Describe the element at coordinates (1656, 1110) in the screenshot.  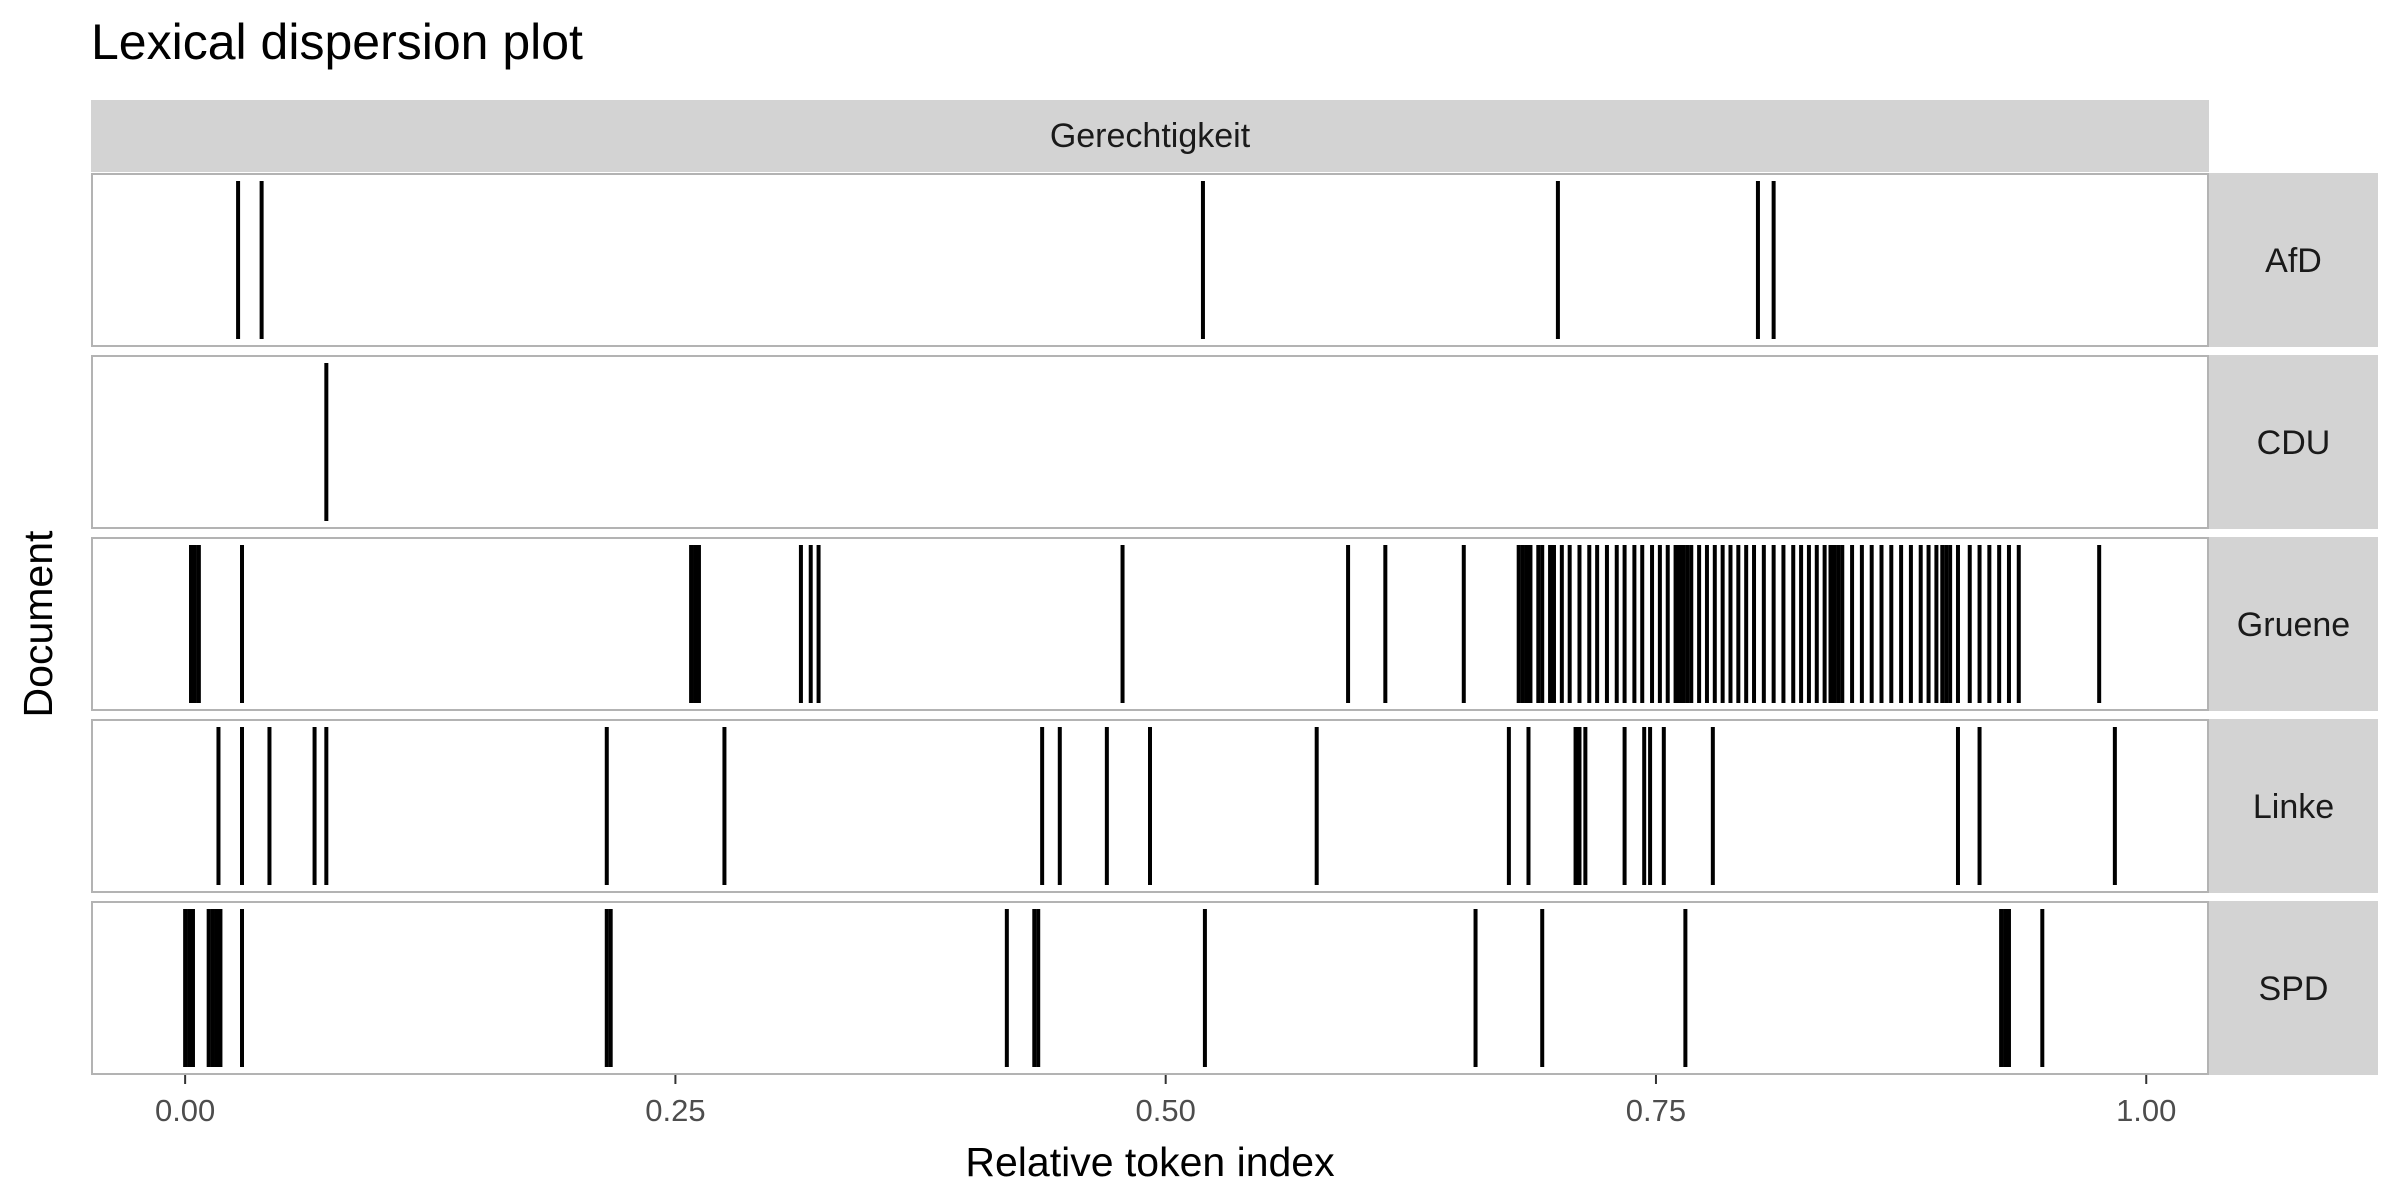
I see `x-tick-label: 0.75` at that location.